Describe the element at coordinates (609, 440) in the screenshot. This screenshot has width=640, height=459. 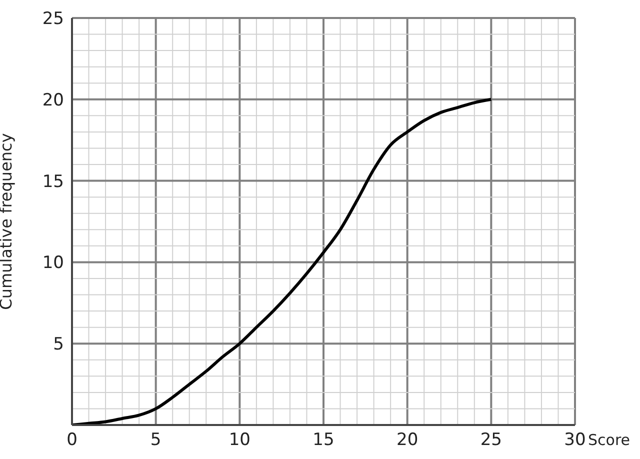
I see `x-axis-title: Score` at that location.